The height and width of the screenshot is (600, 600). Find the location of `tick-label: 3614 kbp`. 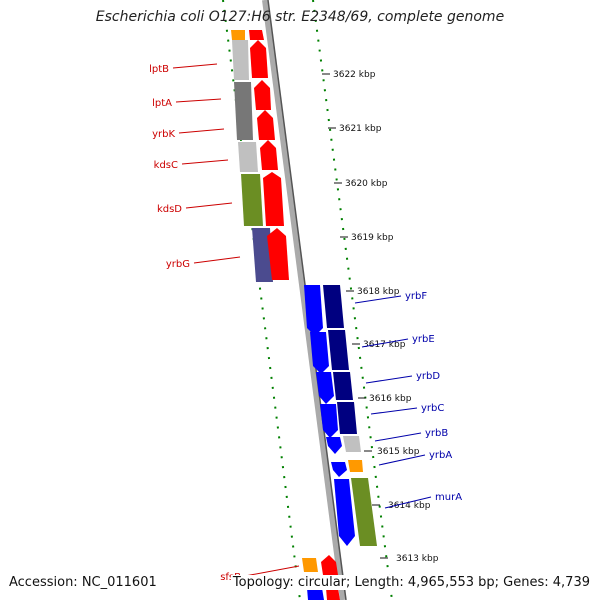

tick-label: 3614 kbp is located at coordinates (409, 506).